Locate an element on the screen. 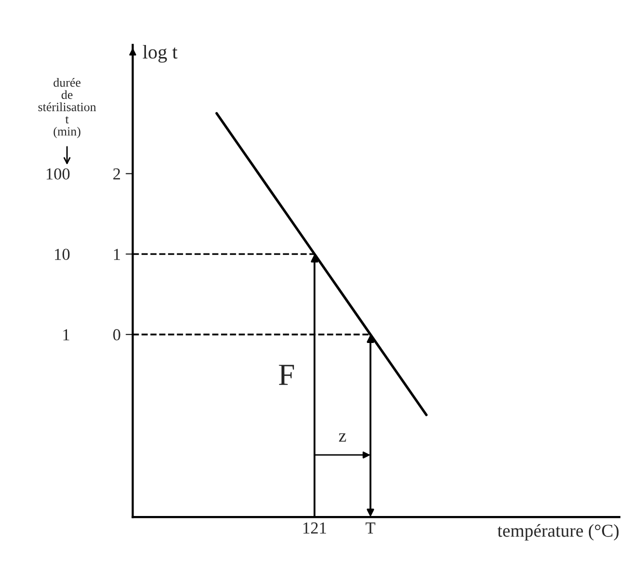 This screenshot has height=562, width=632. y-tick-label: 1 is located at coordinates (117, 254).